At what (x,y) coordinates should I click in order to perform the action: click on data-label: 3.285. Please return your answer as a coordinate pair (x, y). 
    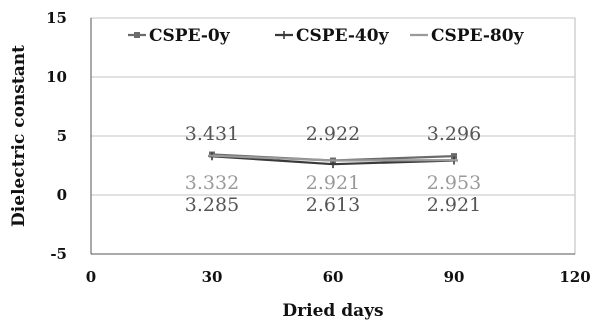
    Looking at the image, I should click on (212, 205).